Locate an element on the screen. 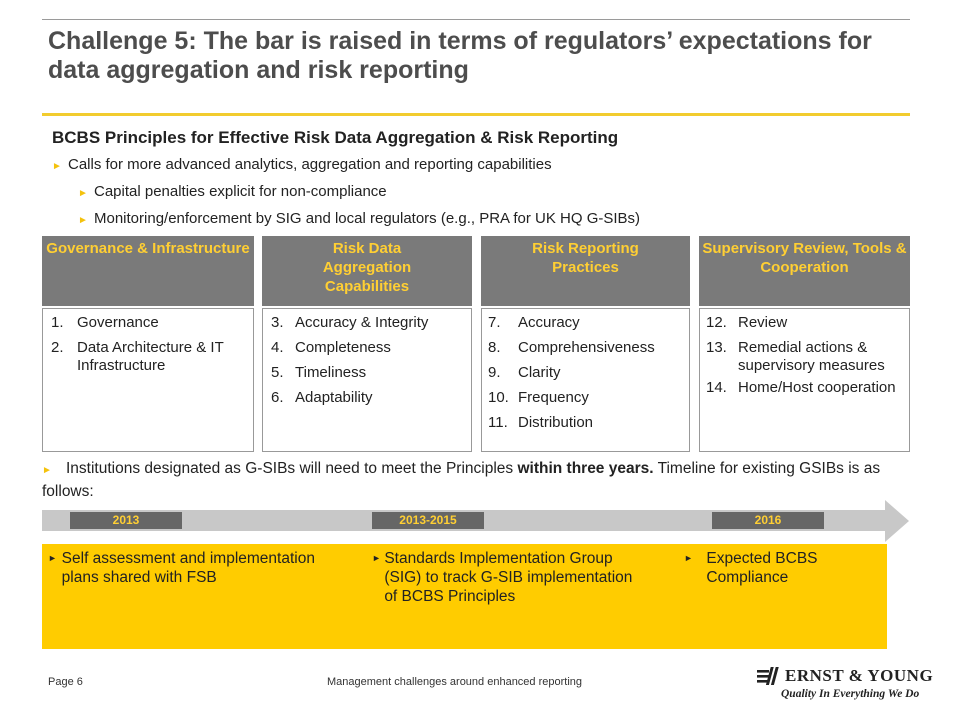  list-item: 5. Timeliness is located at coordinates (319, 372).